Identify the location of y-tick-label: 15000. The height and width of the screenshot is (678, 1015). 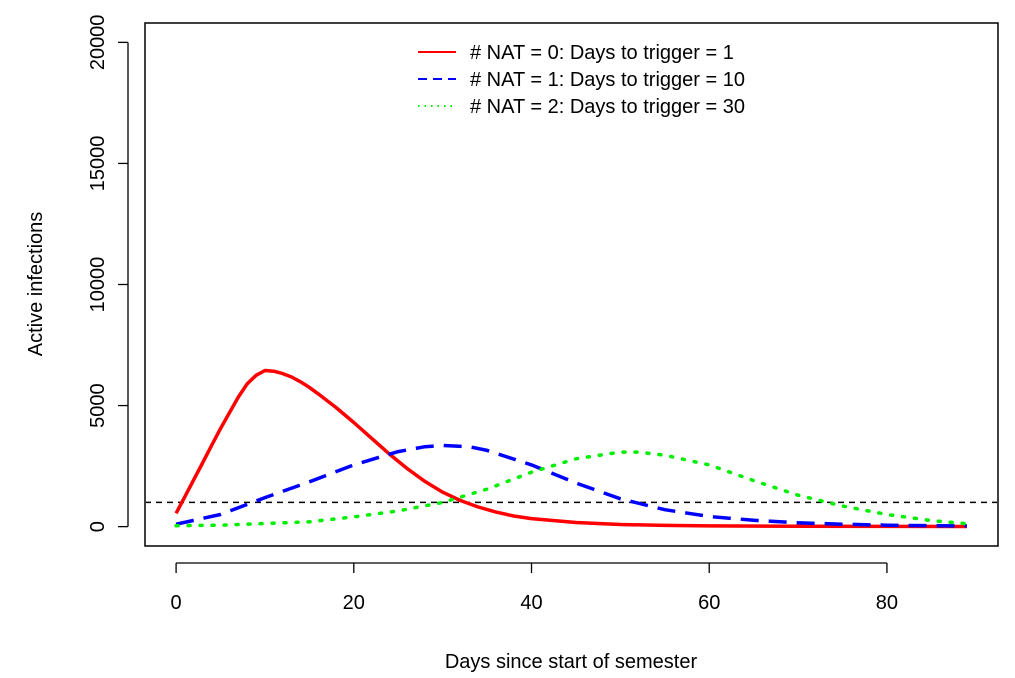
(98, 164).